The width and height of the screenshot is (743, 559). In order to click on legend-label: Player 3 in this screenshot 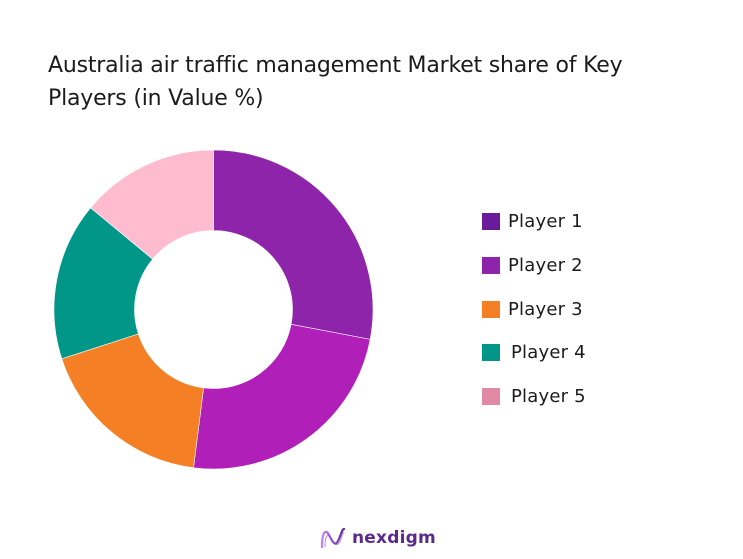, I will do `click(545, 309)`.